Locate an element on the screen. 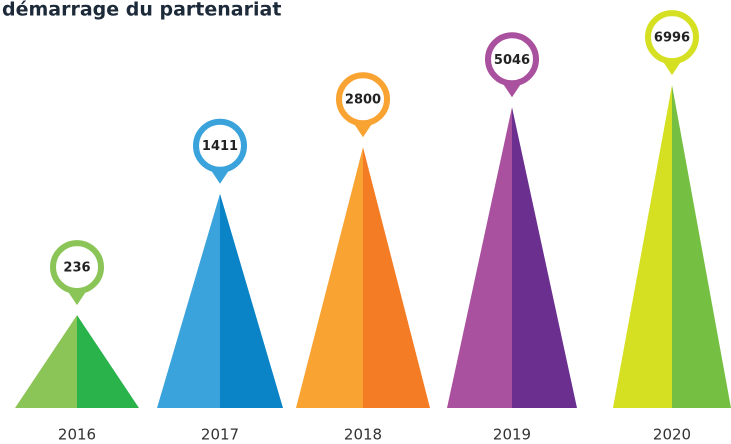  value-label: 6996 is located at coordinates (672, 38).